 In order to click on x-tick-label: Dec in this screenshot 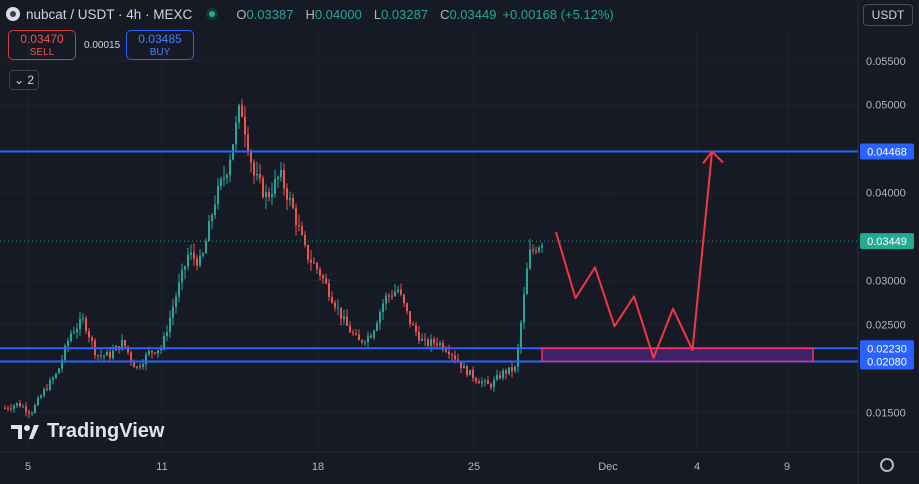, I will do `click(608, 467)`.